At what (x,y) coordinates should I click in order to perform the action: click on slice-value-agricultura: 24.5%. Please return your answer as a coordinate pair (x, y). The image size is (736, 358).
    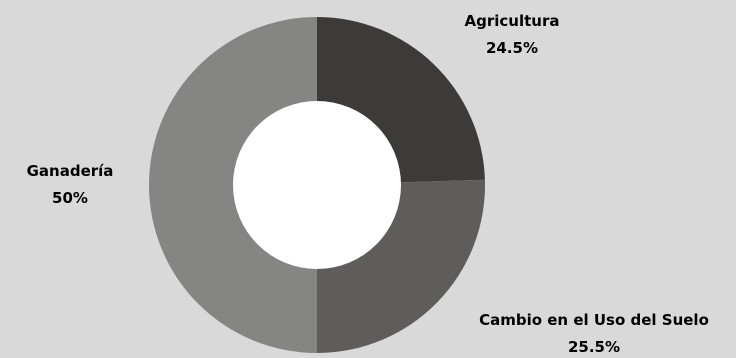
    Looking at the image, I should click on (512, 48).